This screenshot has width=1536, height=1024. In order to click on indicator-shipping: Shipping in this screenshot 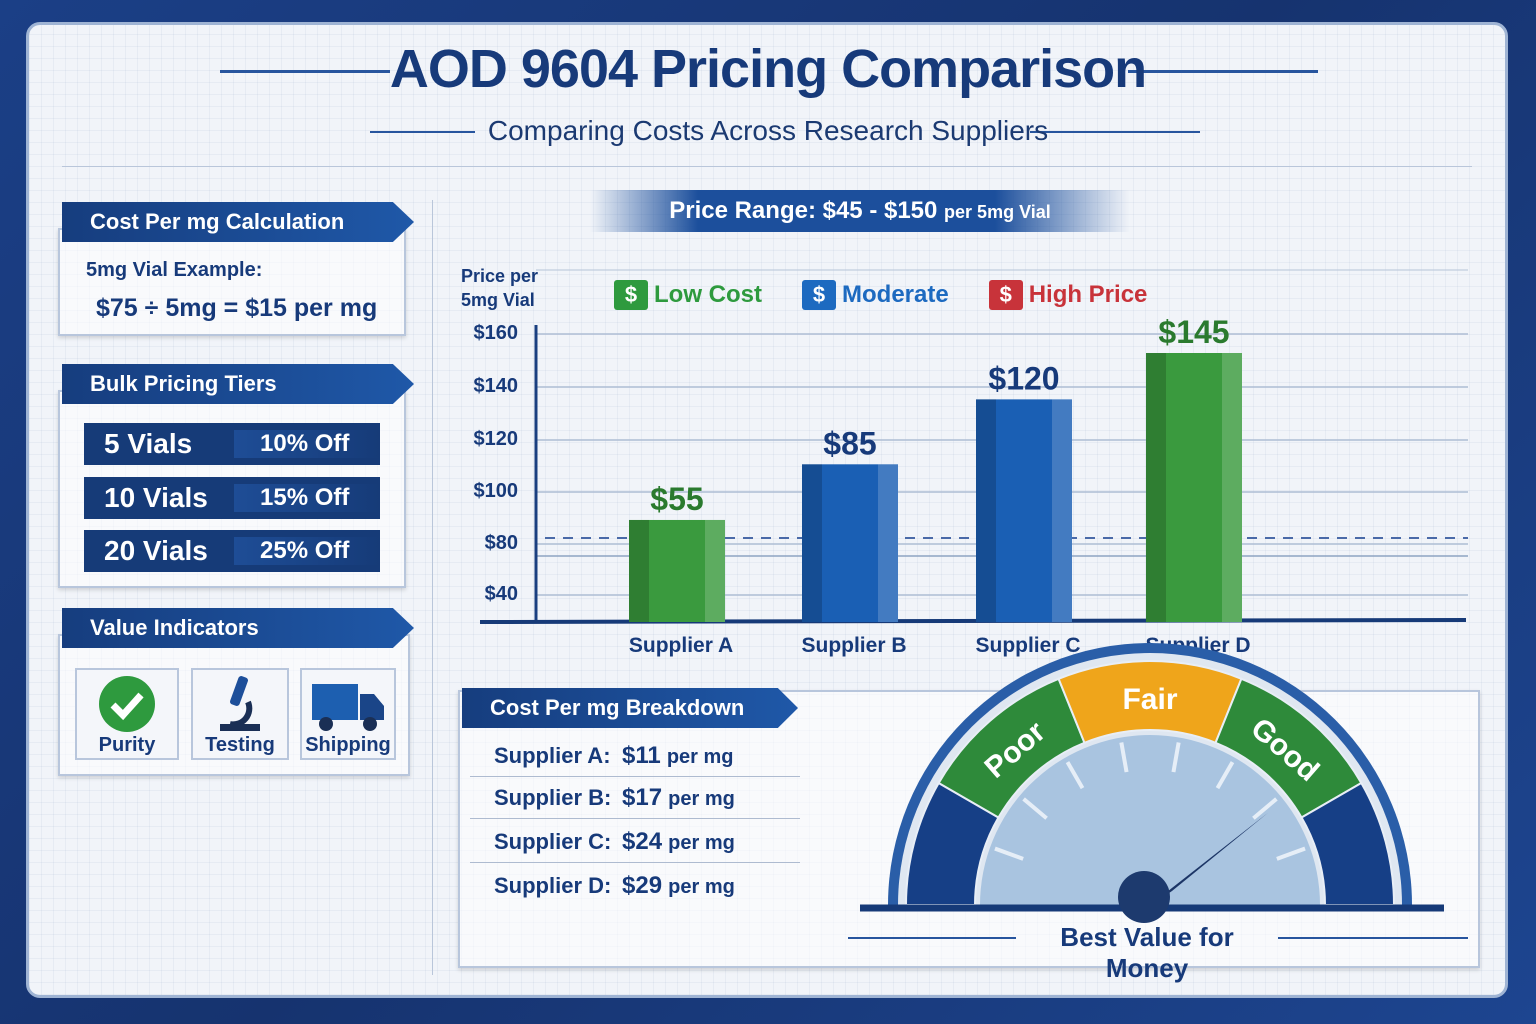, I will do `click(348, 714)`.